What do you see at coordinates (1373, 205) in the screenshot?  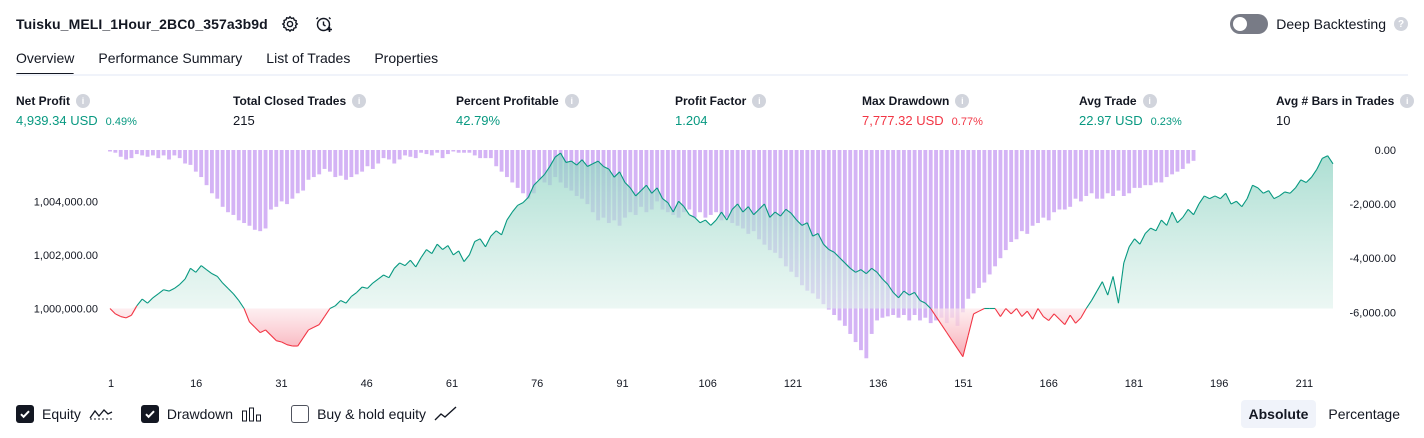 I see `drawdown-tick-label: -2,000.00` at bounding box center [1373, 205].